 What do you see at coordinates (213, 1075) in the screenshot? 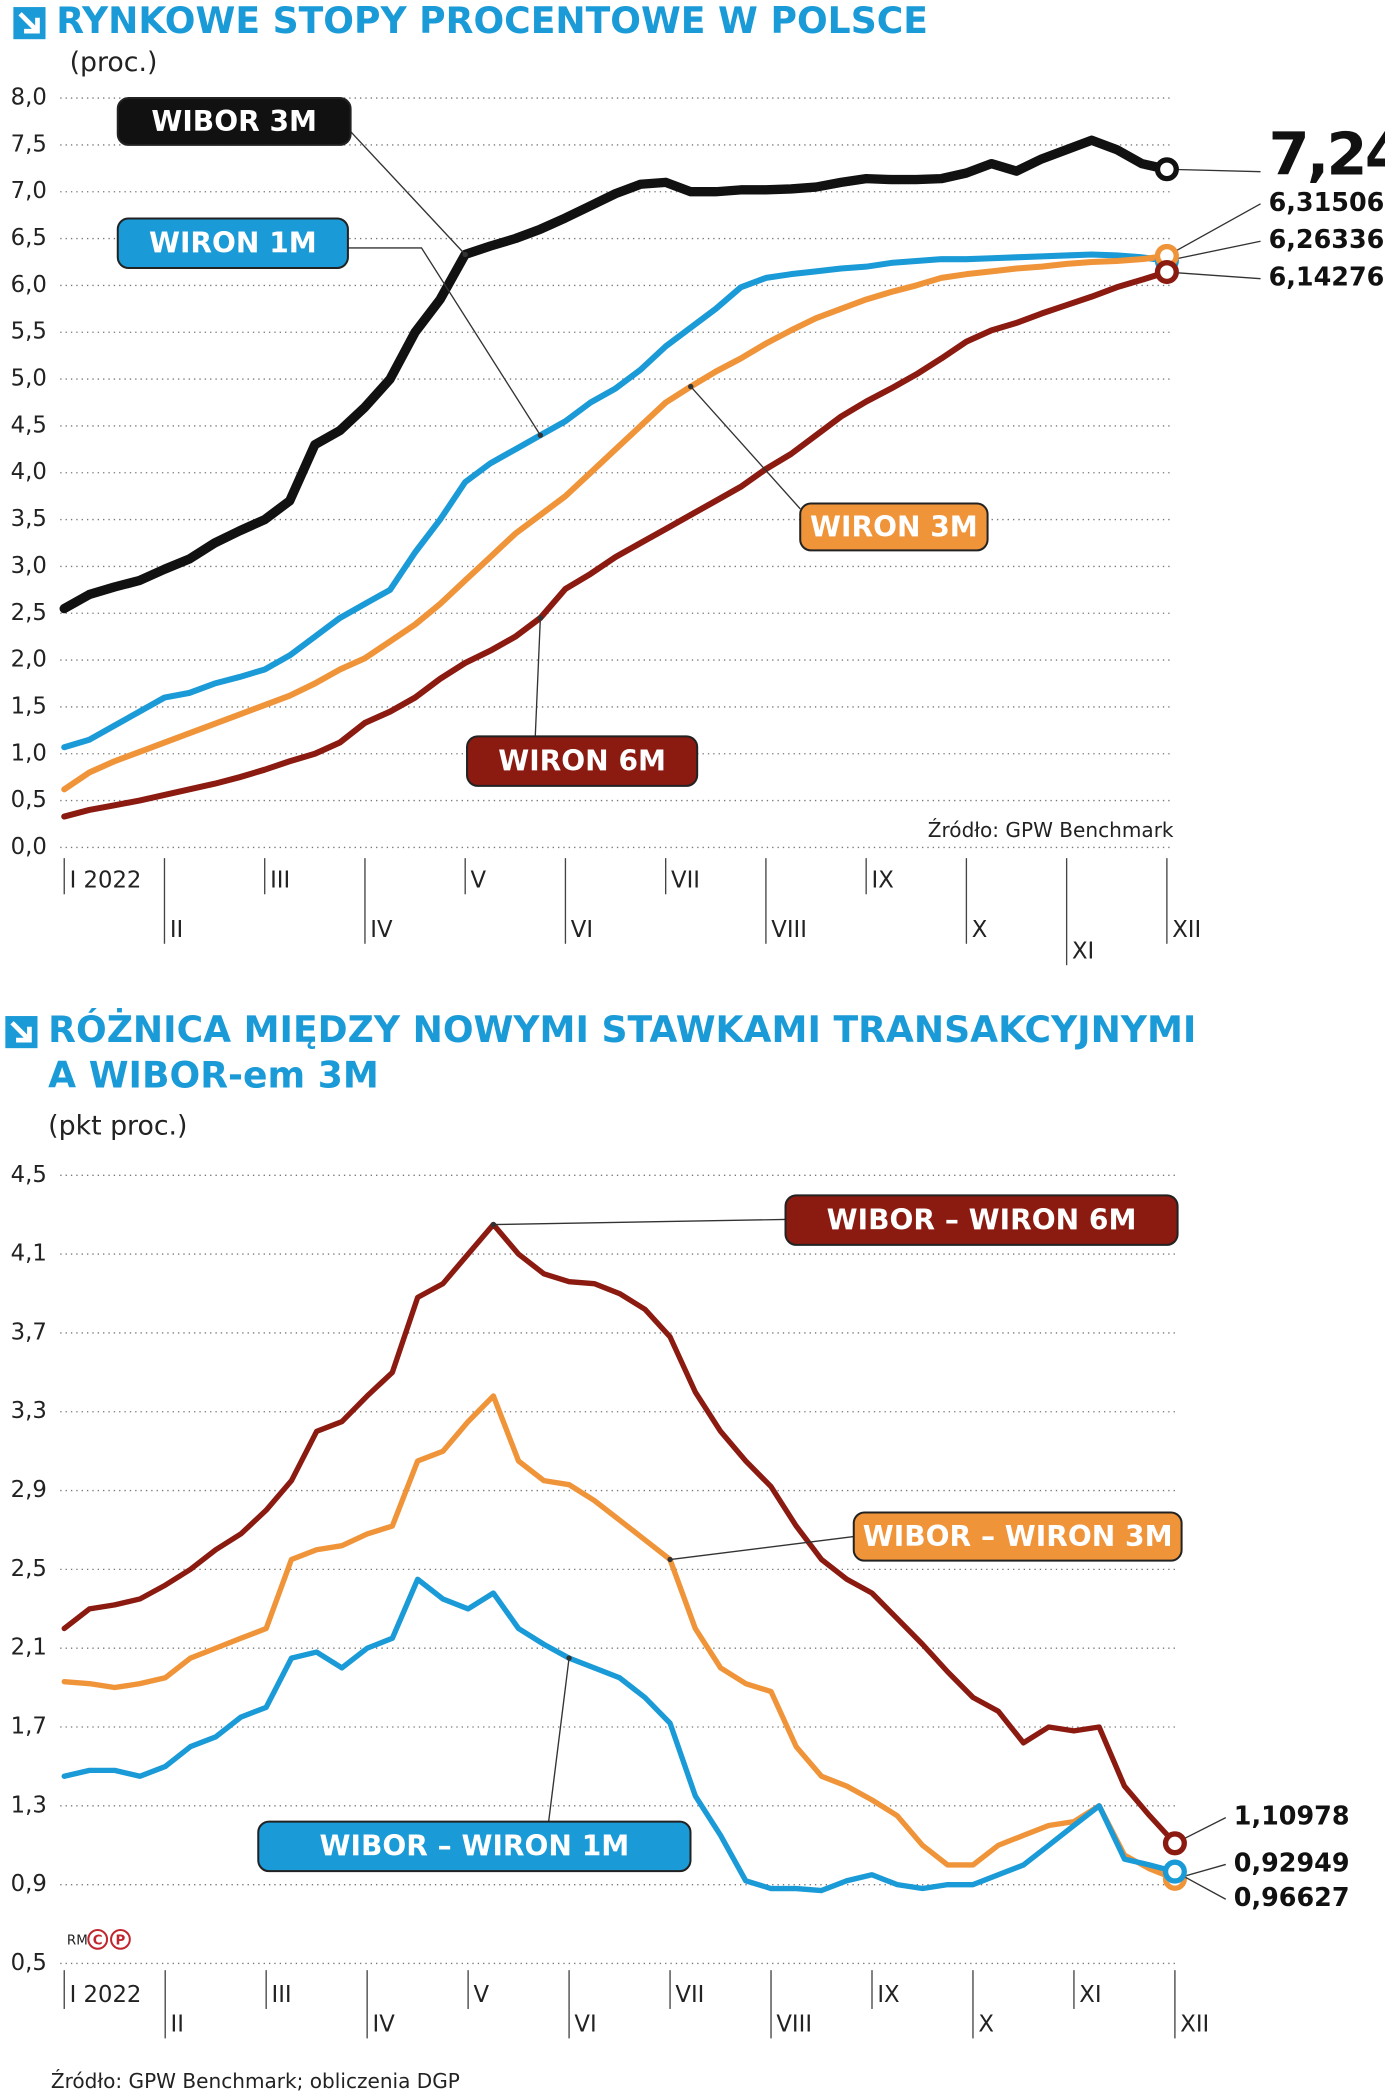
I see `chart-title: A WIBOR-em 3M` at bounding box center [213, 1075].